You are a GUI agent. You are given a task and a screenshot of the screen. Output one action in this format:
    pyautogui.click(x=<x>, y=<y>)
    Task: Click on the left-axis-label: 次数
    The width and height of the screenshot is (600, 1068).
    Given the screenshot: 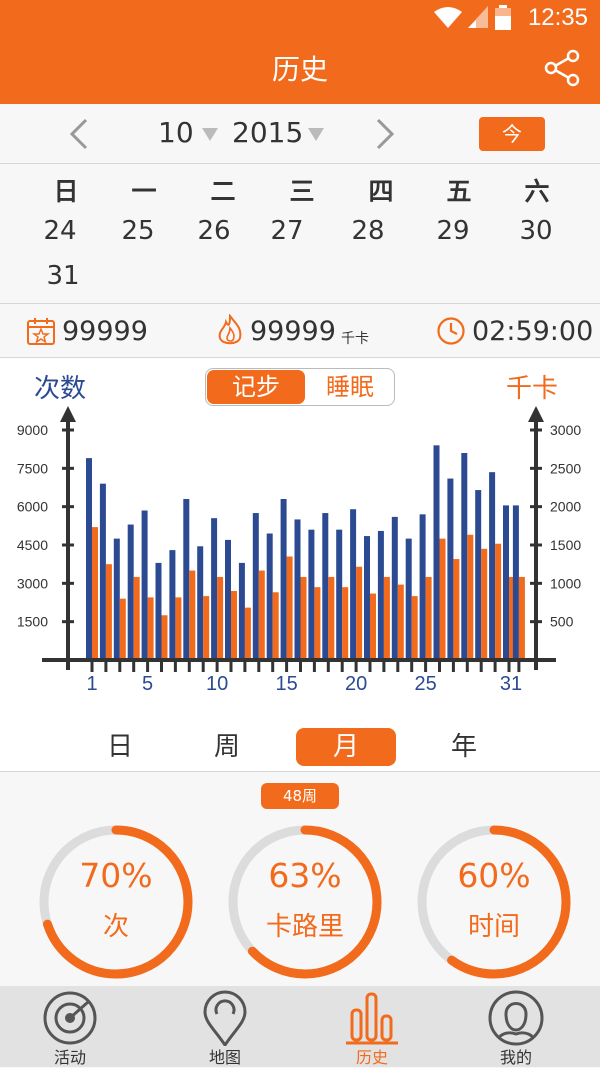 What is the action you would take?
    pyautogui.click(x=60, y=389)
    